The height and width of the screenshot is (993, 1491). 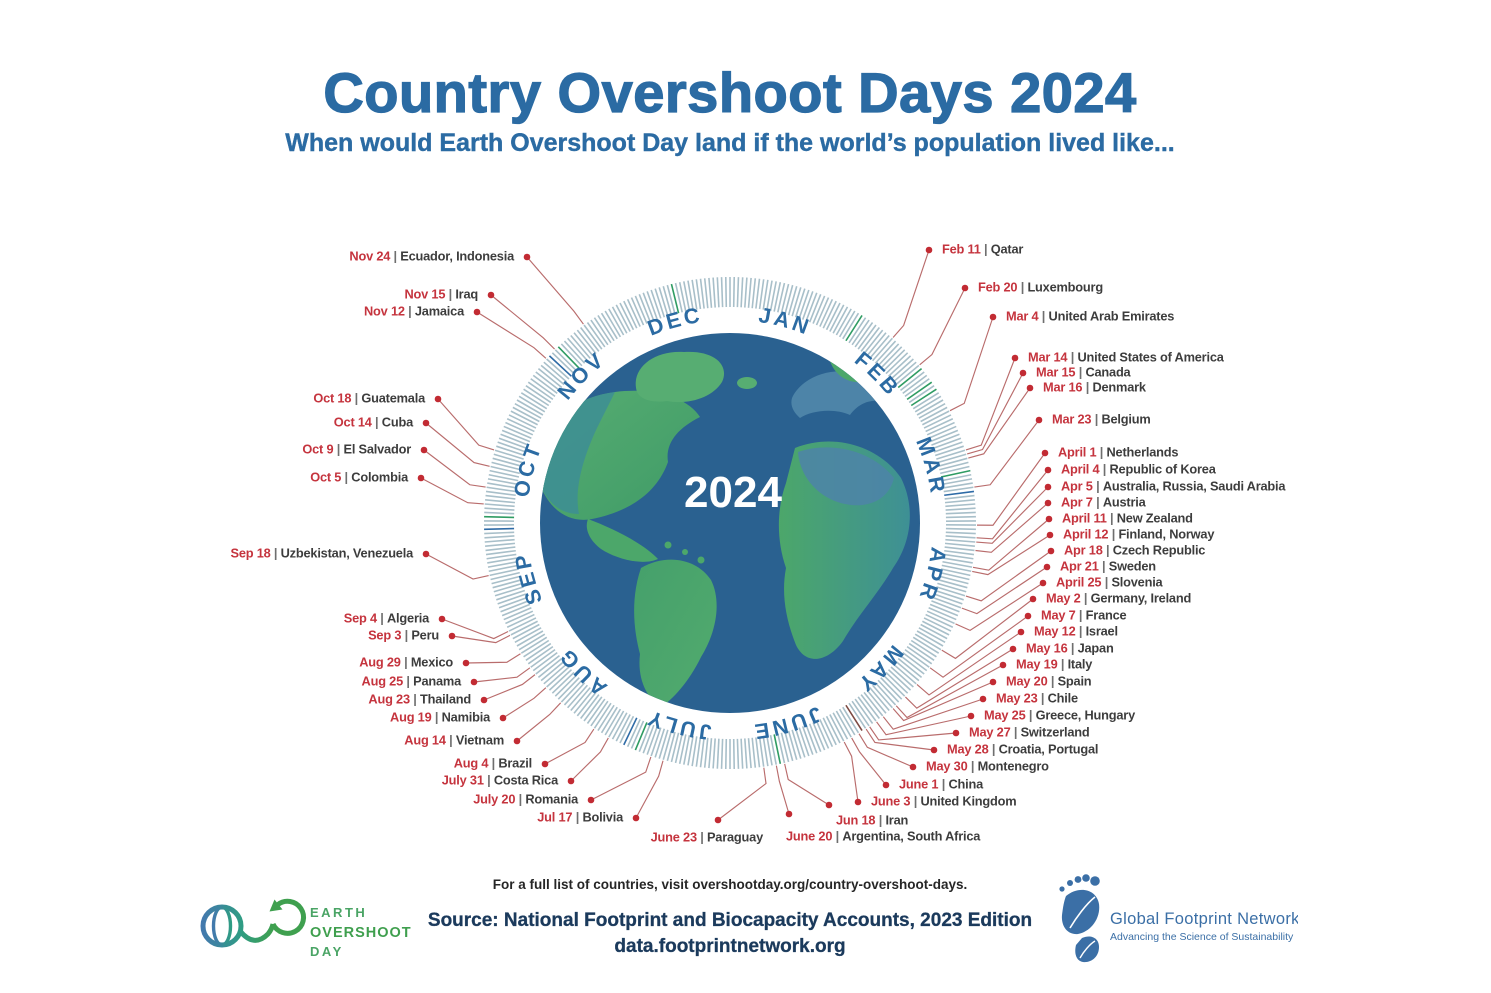 What do you see at coordinates (500, 780) in the screenshot?
I see `country-label: July 31 | Costa Rica` at bounding box center [500, 780].